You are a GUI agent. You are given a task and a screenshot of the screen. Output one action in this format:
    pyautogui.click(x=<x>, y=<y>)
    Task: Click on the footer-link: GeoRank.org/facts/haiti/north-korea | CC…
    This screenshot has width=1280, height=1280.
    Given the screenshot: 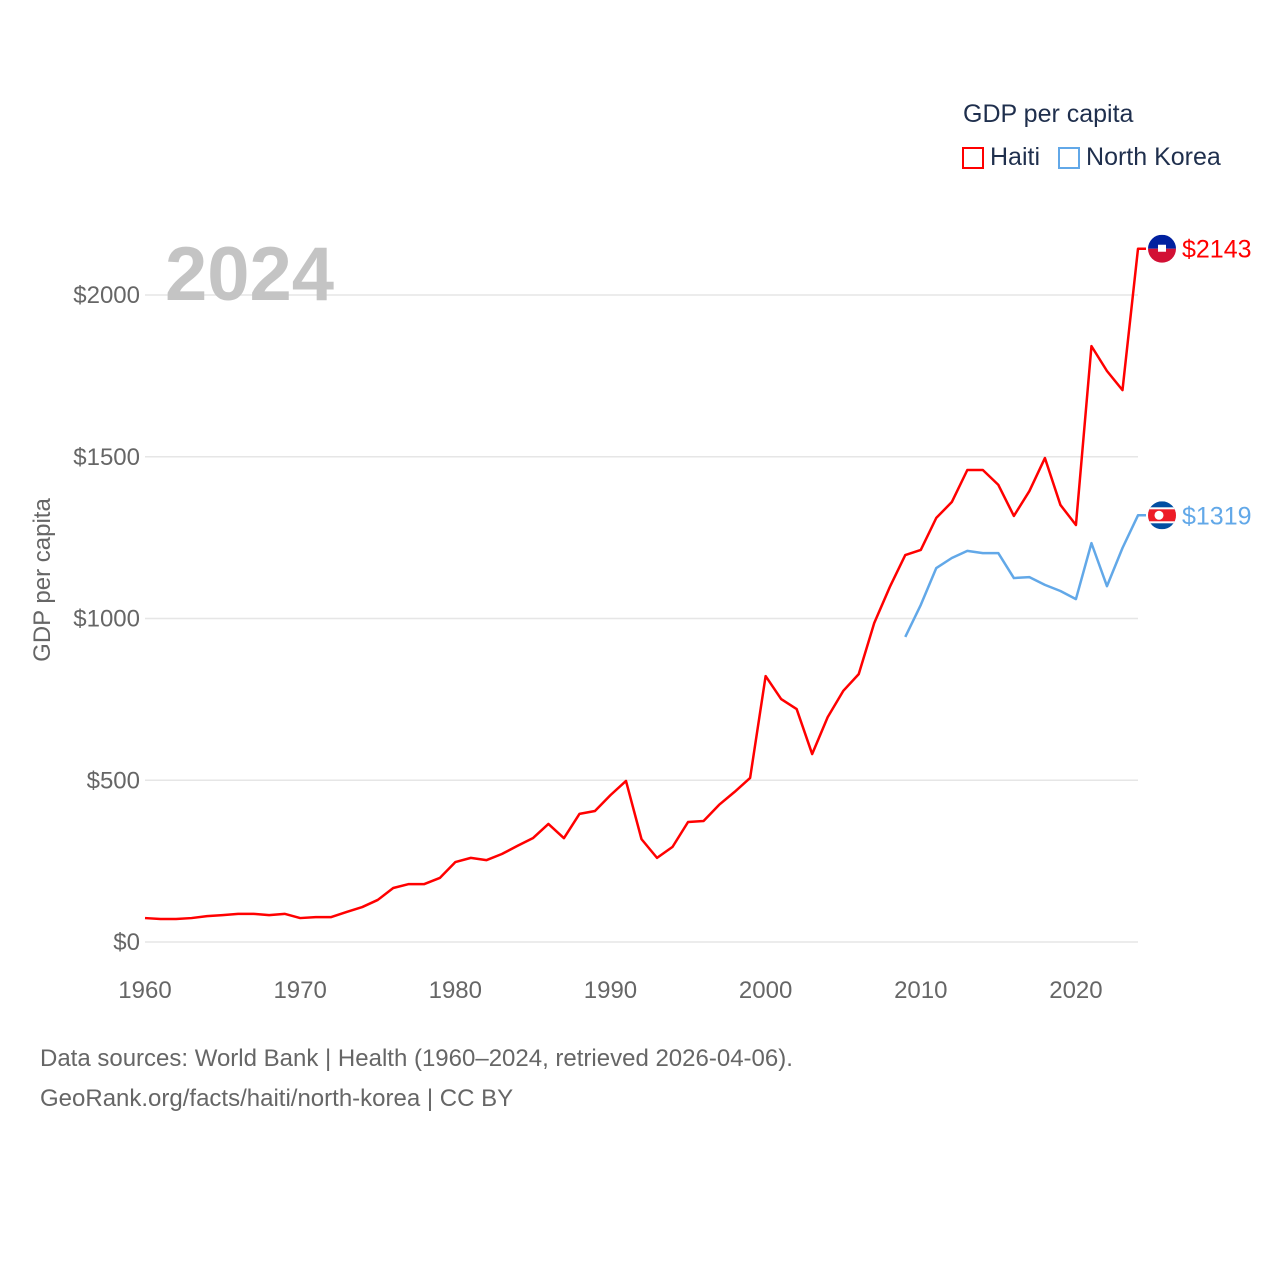 What is the action you would take?
    pyautogui.click(x=277, y=1098)
    